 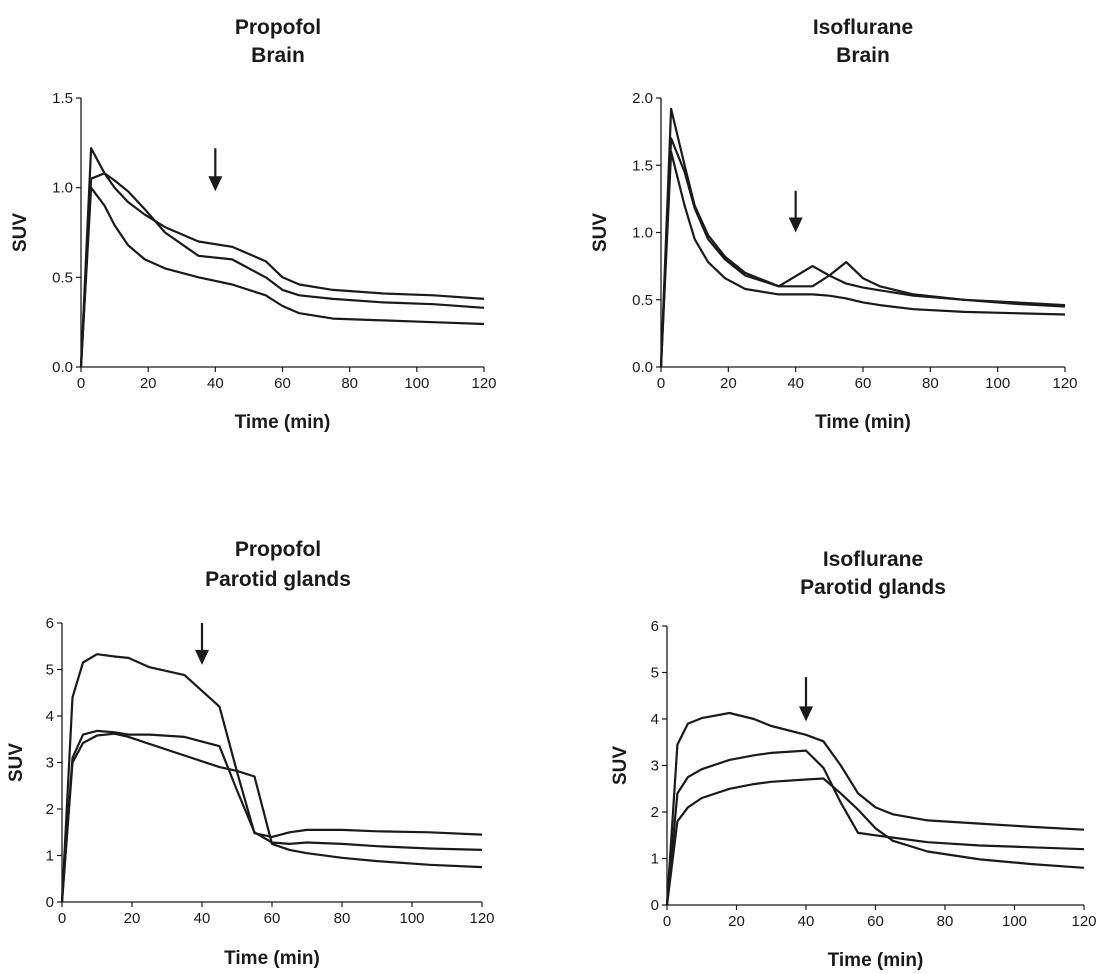 What do you see at coordinates (642, 98) in the screenshot?
I see `y-tick-label: 2.0` at bounding box center [642, 98].